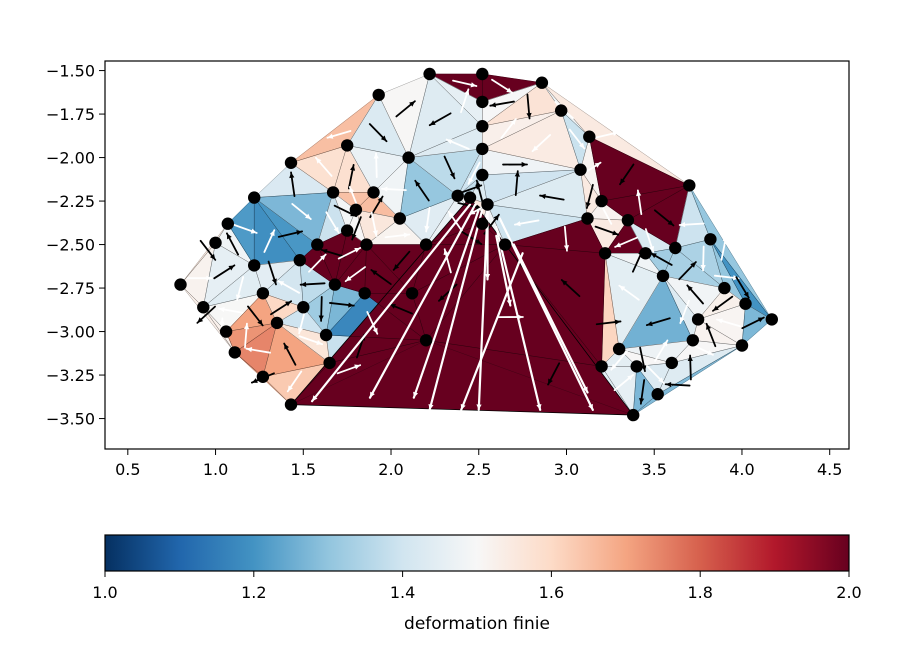 This screenshot has height=646, width=906. What do you see at coordinates (303, 469) in the screenshot?
I see `x-tick-label: 1.5` at bounding box center [303, 469].